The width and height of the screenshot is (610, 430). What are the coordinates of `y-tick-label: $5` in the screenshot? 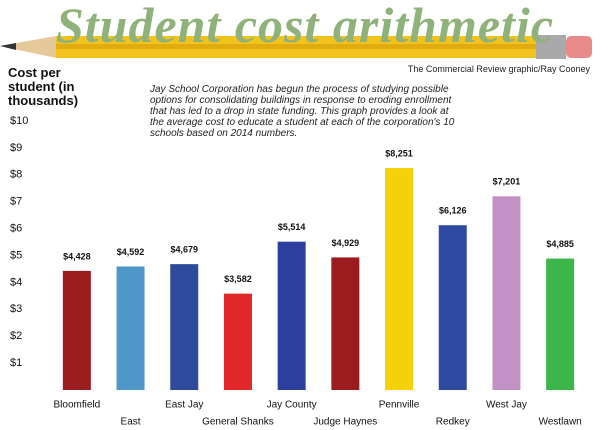 It's located at (16, 255).